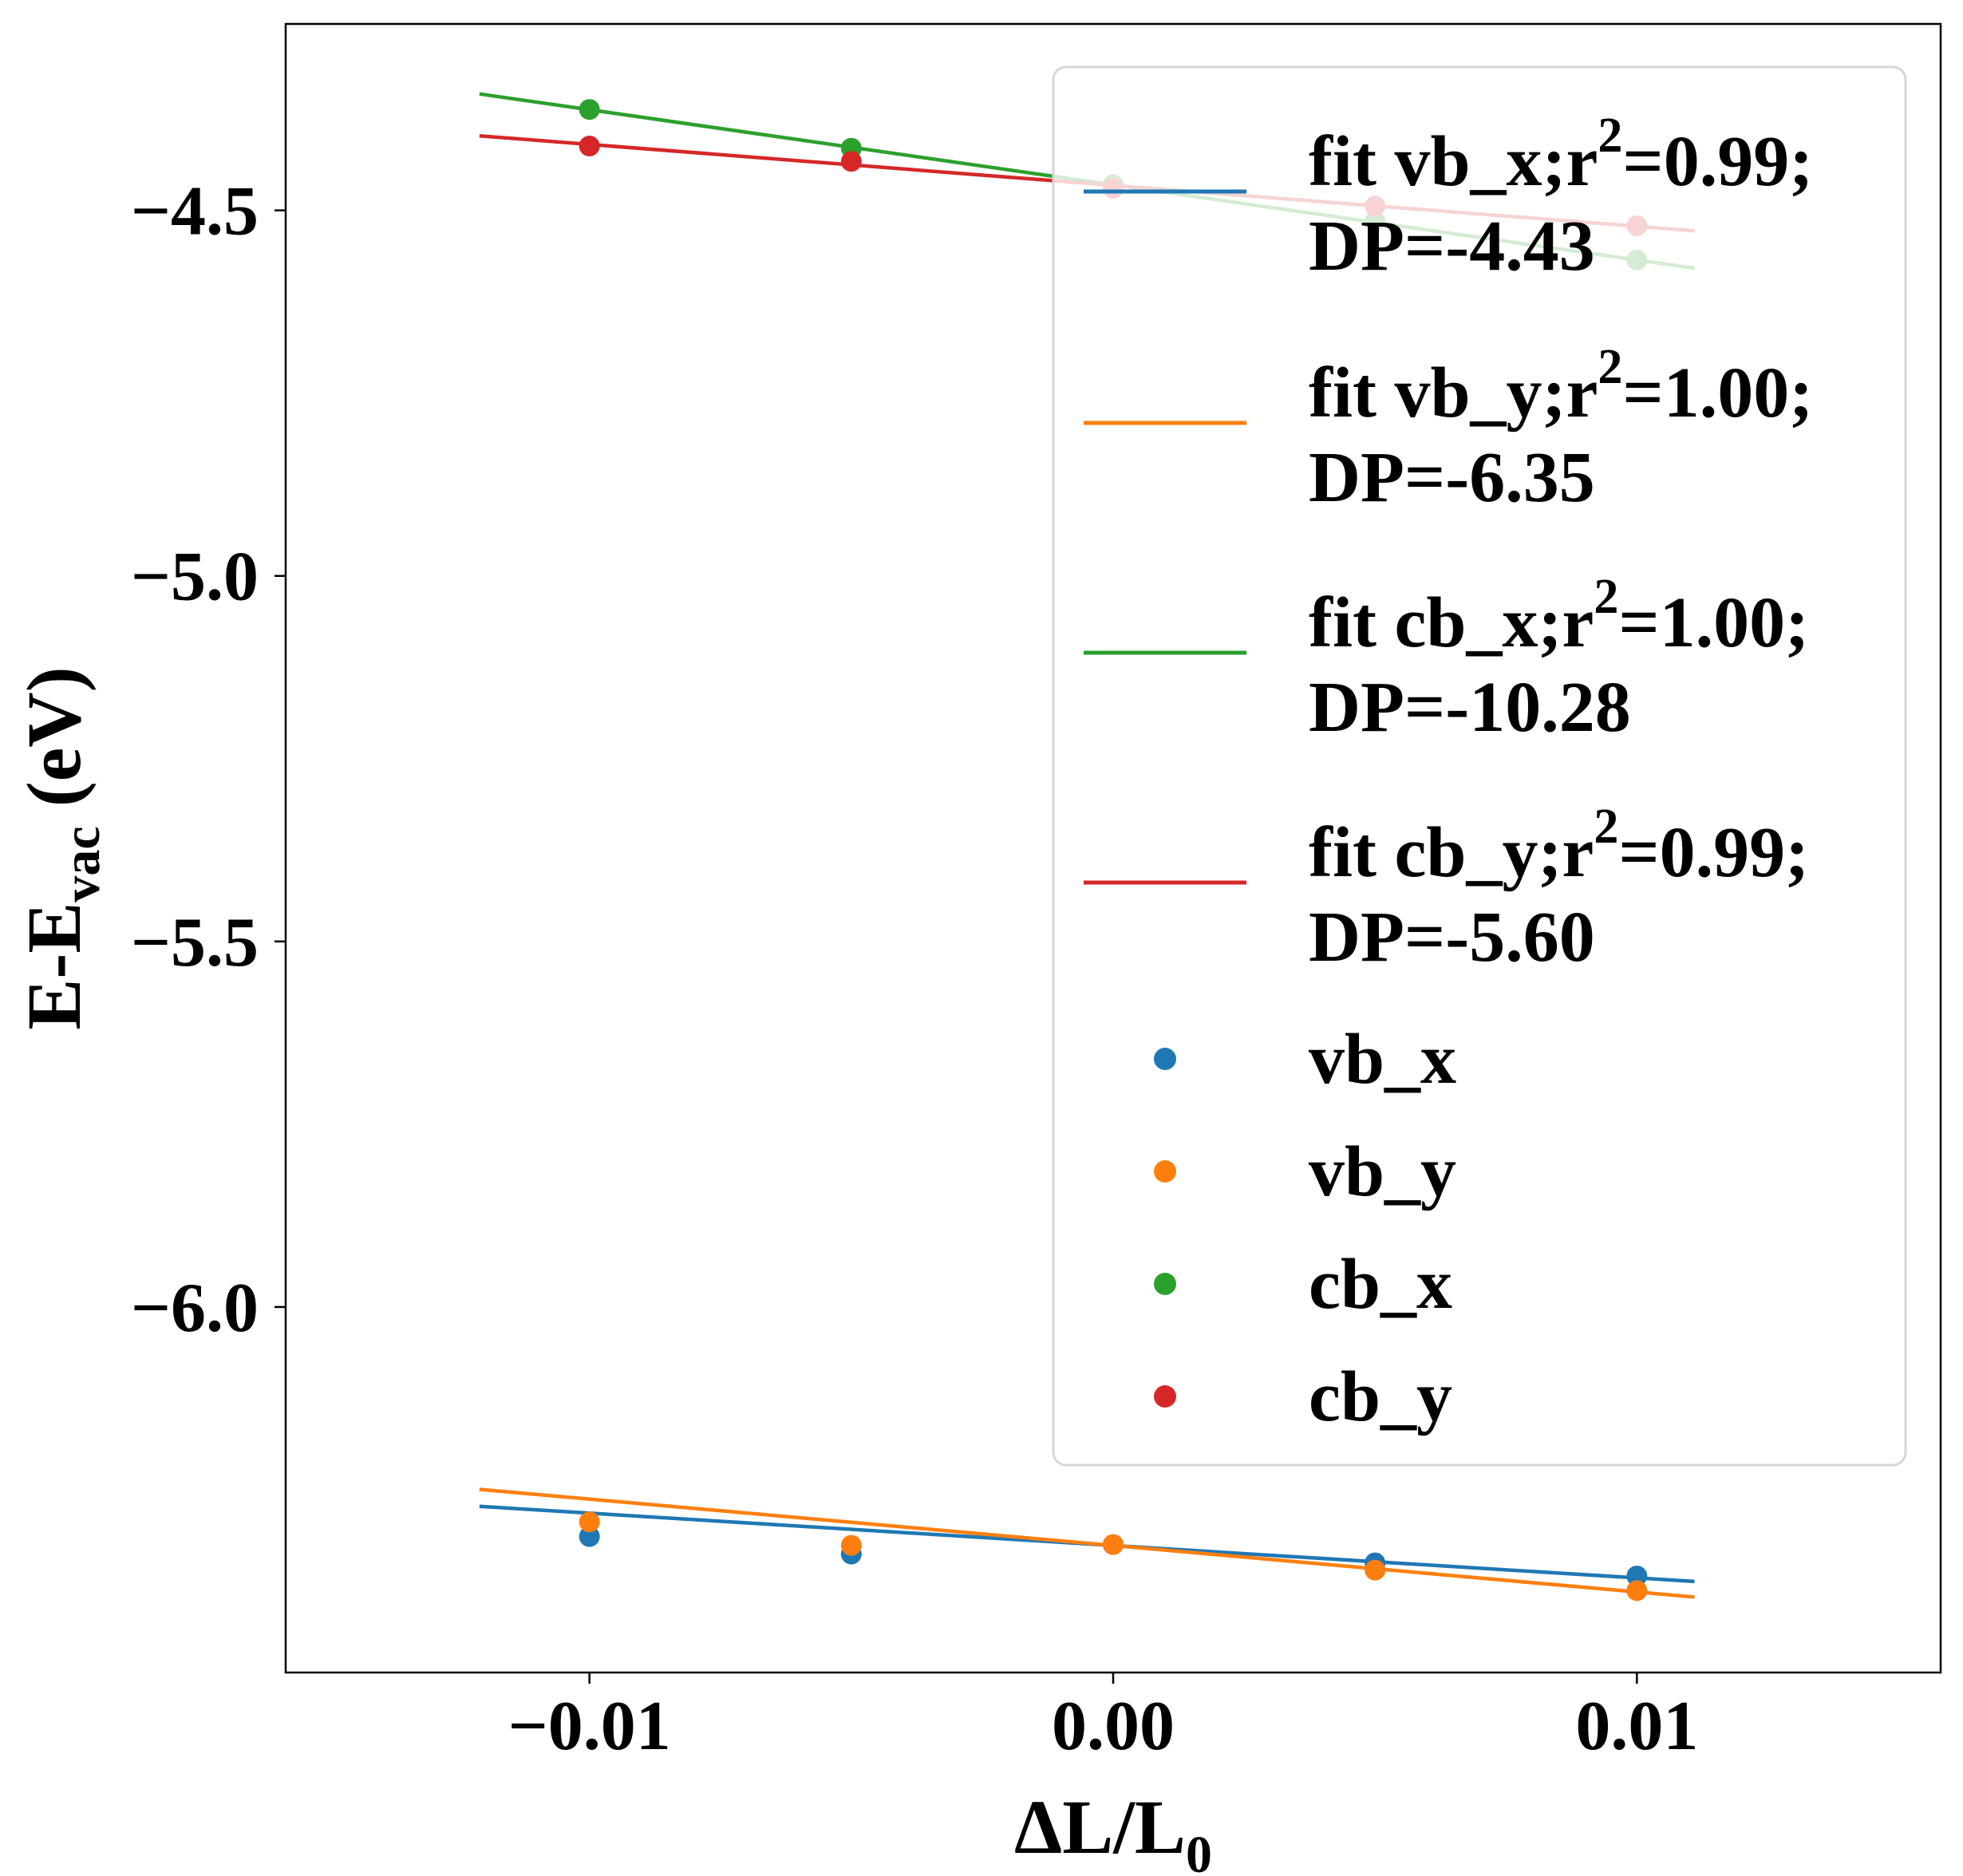  What do you see at coordinates (1382, 1171) in the screenshot?
I see `legend-label-vb-y: vb_y` at bounding box center [1382, 1171].